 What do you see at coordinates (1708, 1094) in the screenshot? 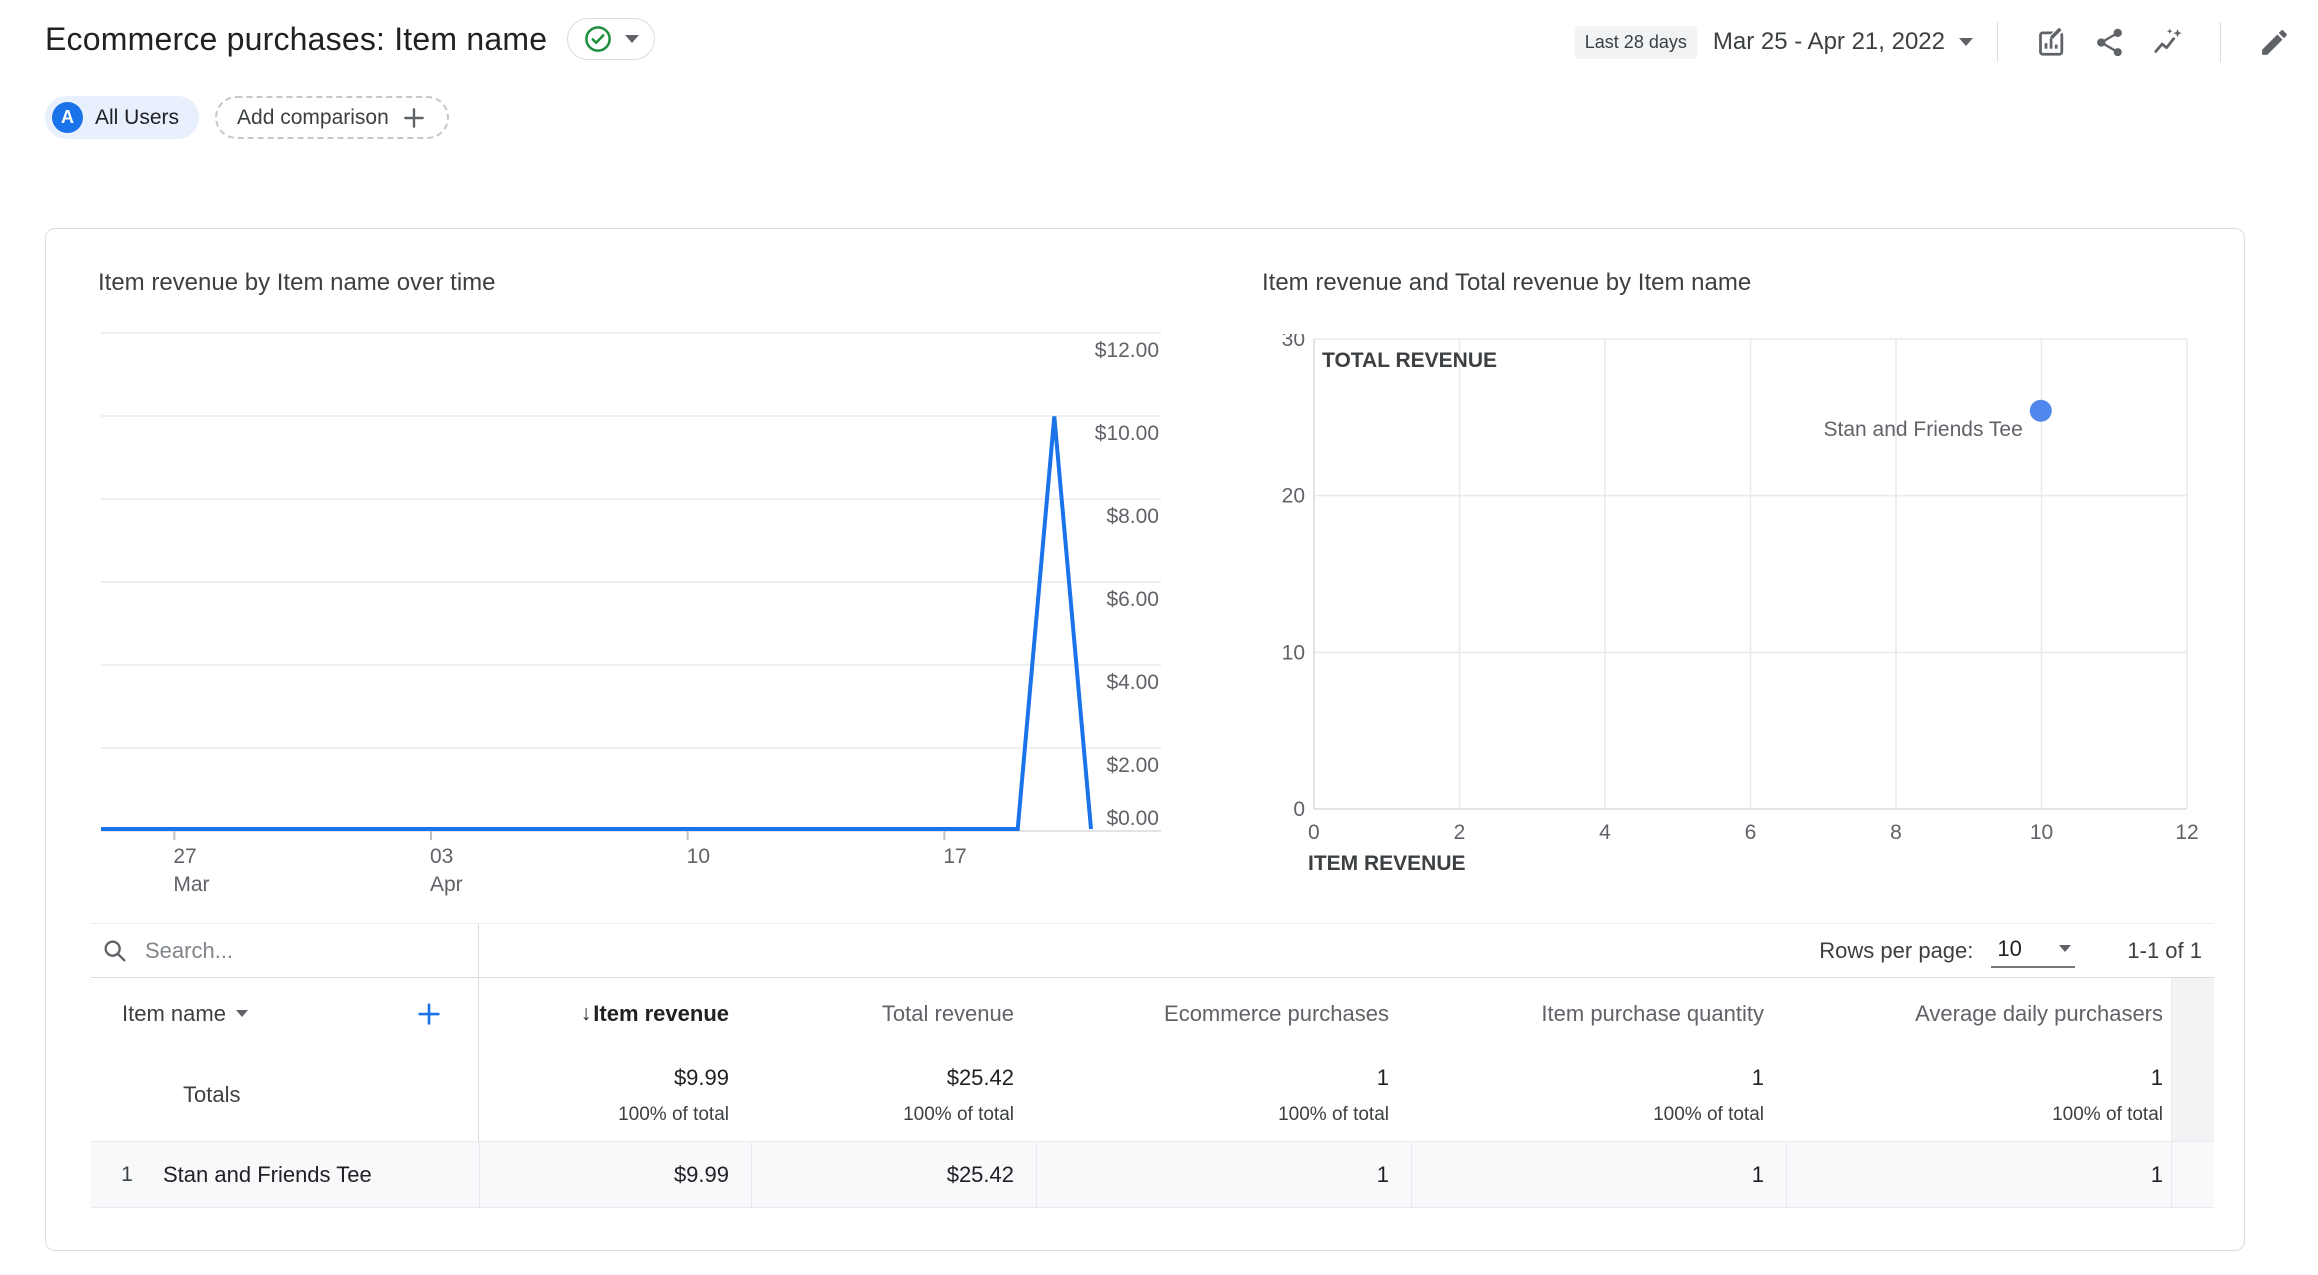
I see `totals-item-purchase-quantity: 1 100% of total` at bounding box center [1708, 1094].